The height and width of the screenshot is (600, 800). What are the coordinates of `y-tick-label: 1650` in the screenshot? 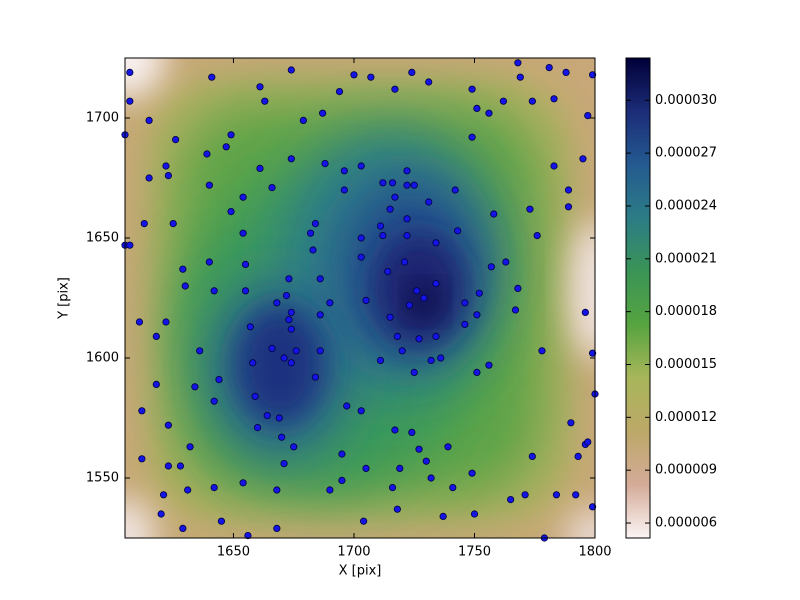 It's located at (102, 238).